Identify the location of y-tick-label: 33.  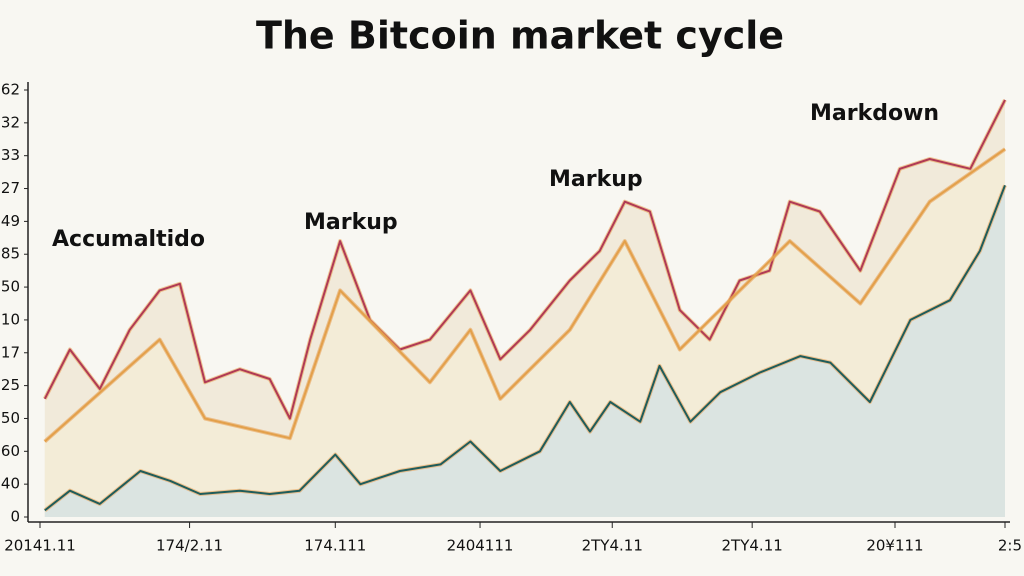
(10, 155).